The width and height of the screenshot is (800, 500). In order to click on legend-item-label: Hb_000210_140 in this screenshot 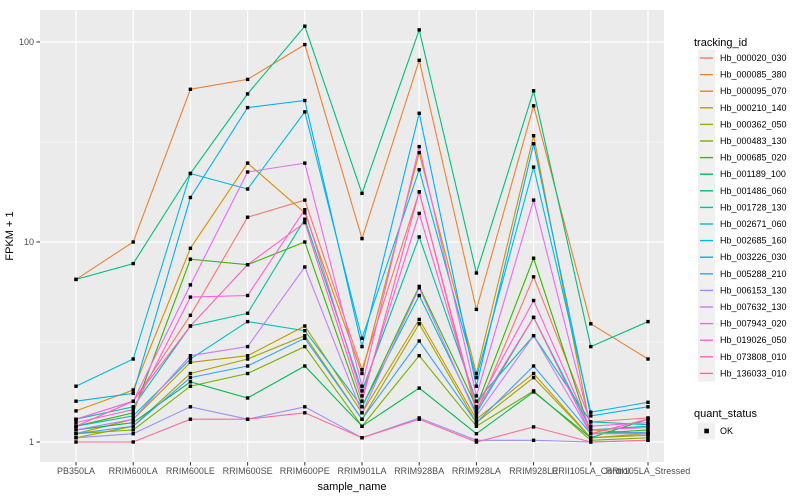, I will do `click(753, 108)`.